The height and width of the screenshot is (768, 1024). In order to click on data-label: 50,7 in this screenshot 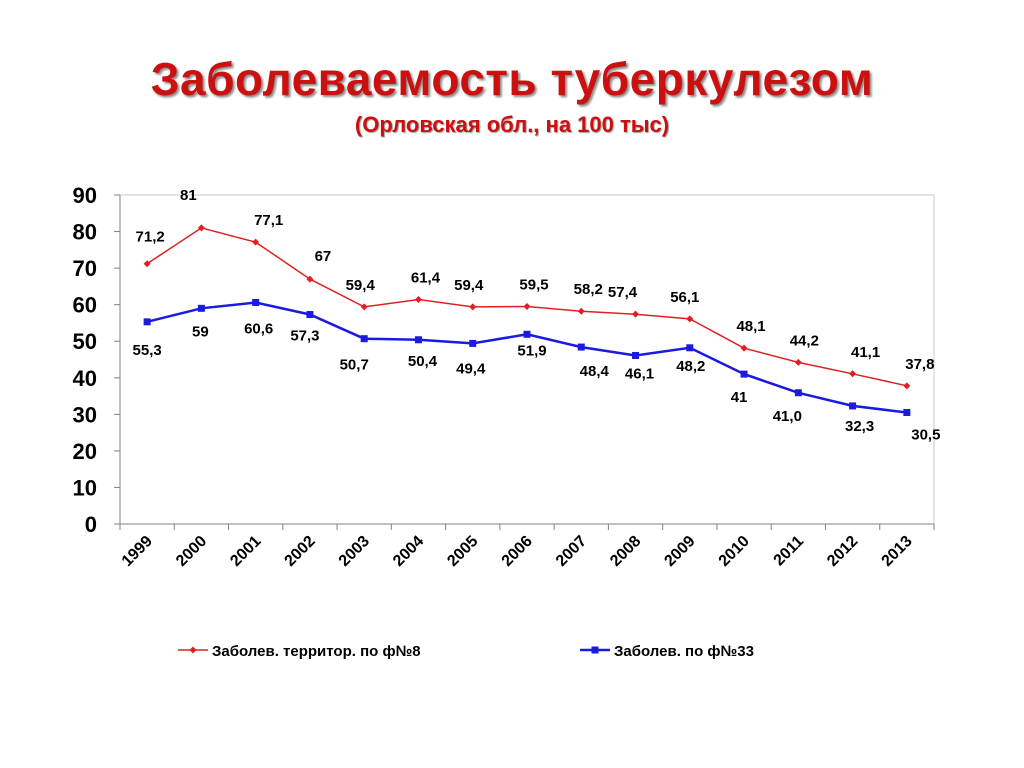, I will do `click(354, 365)`.